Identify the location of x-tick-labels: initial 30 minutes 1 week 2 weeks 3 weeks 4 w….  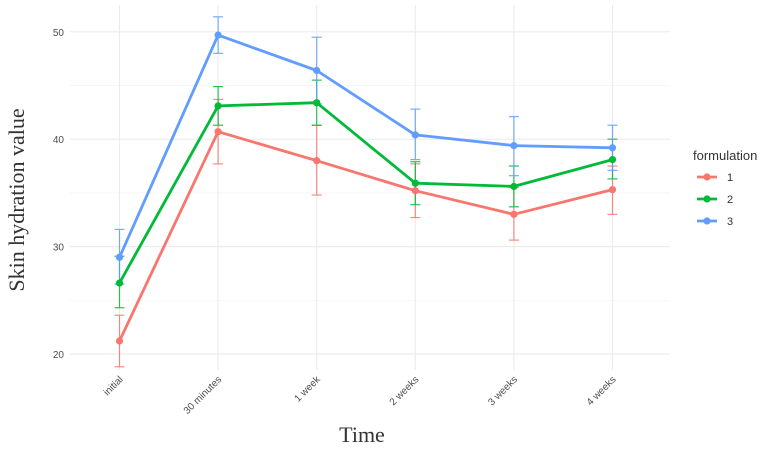
(360, 395).